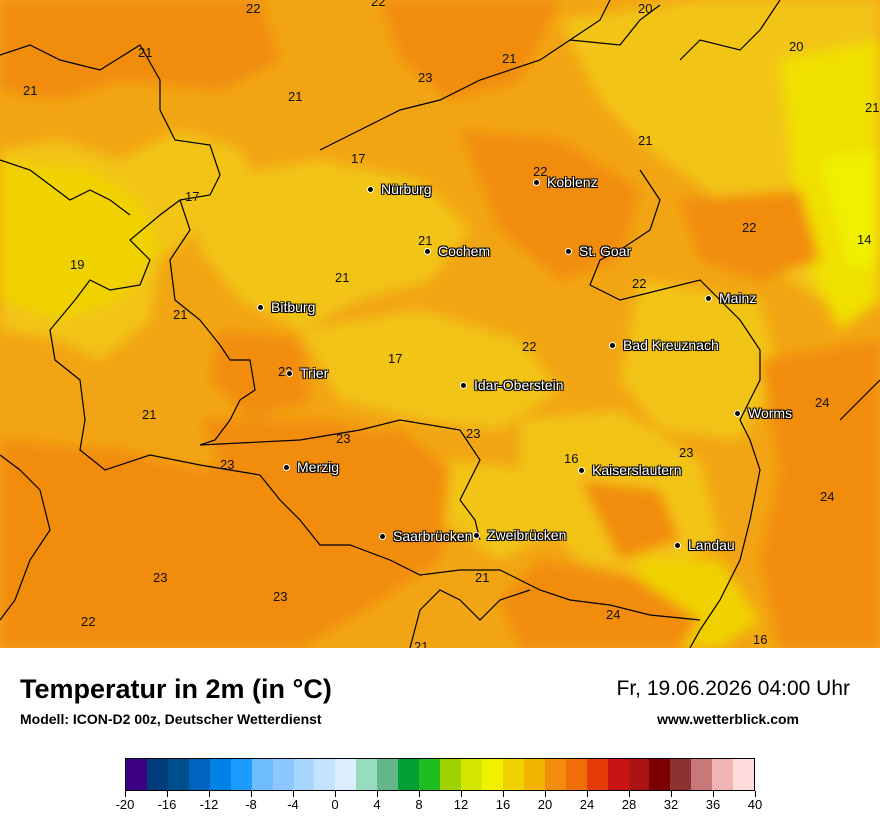 The image size is (880, 830). What do you see at coordinates (419, 804) in the screenshot?
I see `color-scale-label: 8` at bounding box center [419, 804].